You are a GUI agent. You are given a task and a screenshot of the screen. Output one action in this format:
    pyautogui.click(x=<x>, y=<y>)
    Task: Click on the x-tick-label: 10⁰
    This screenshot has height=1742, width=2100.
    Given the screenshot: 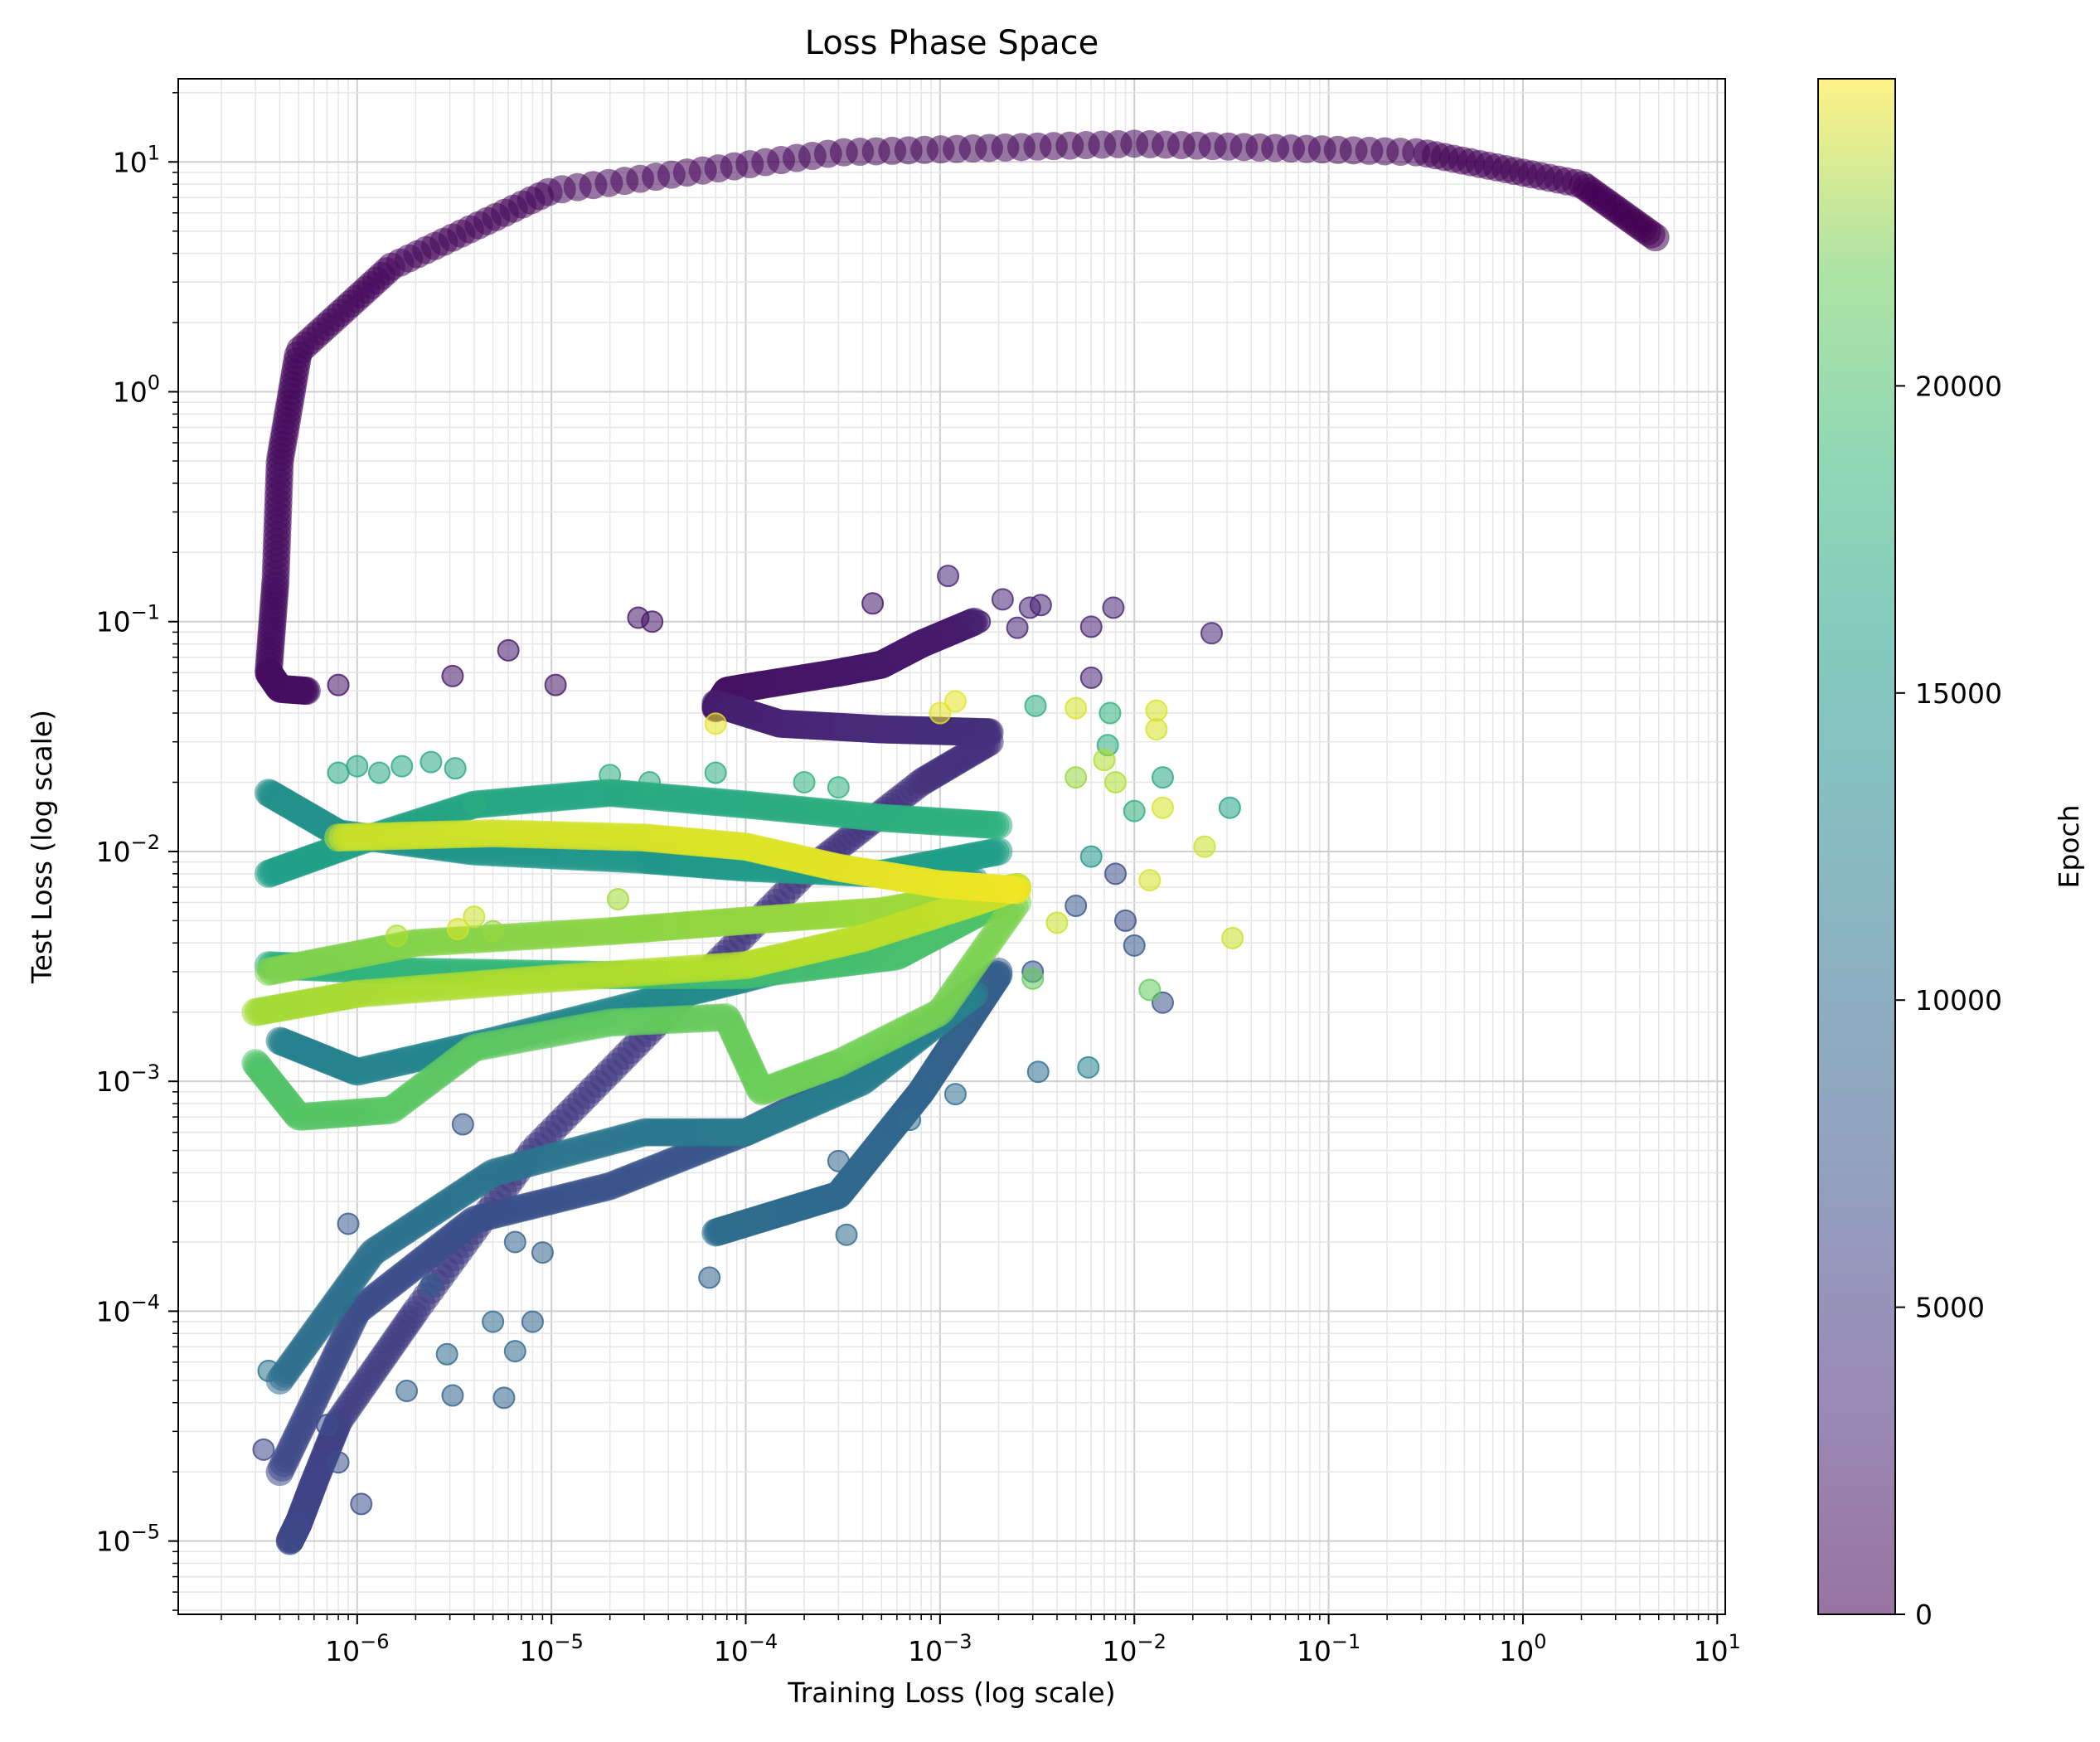 What is the action you would take?
    pyautogui.click(x=1523, y=1648)
    